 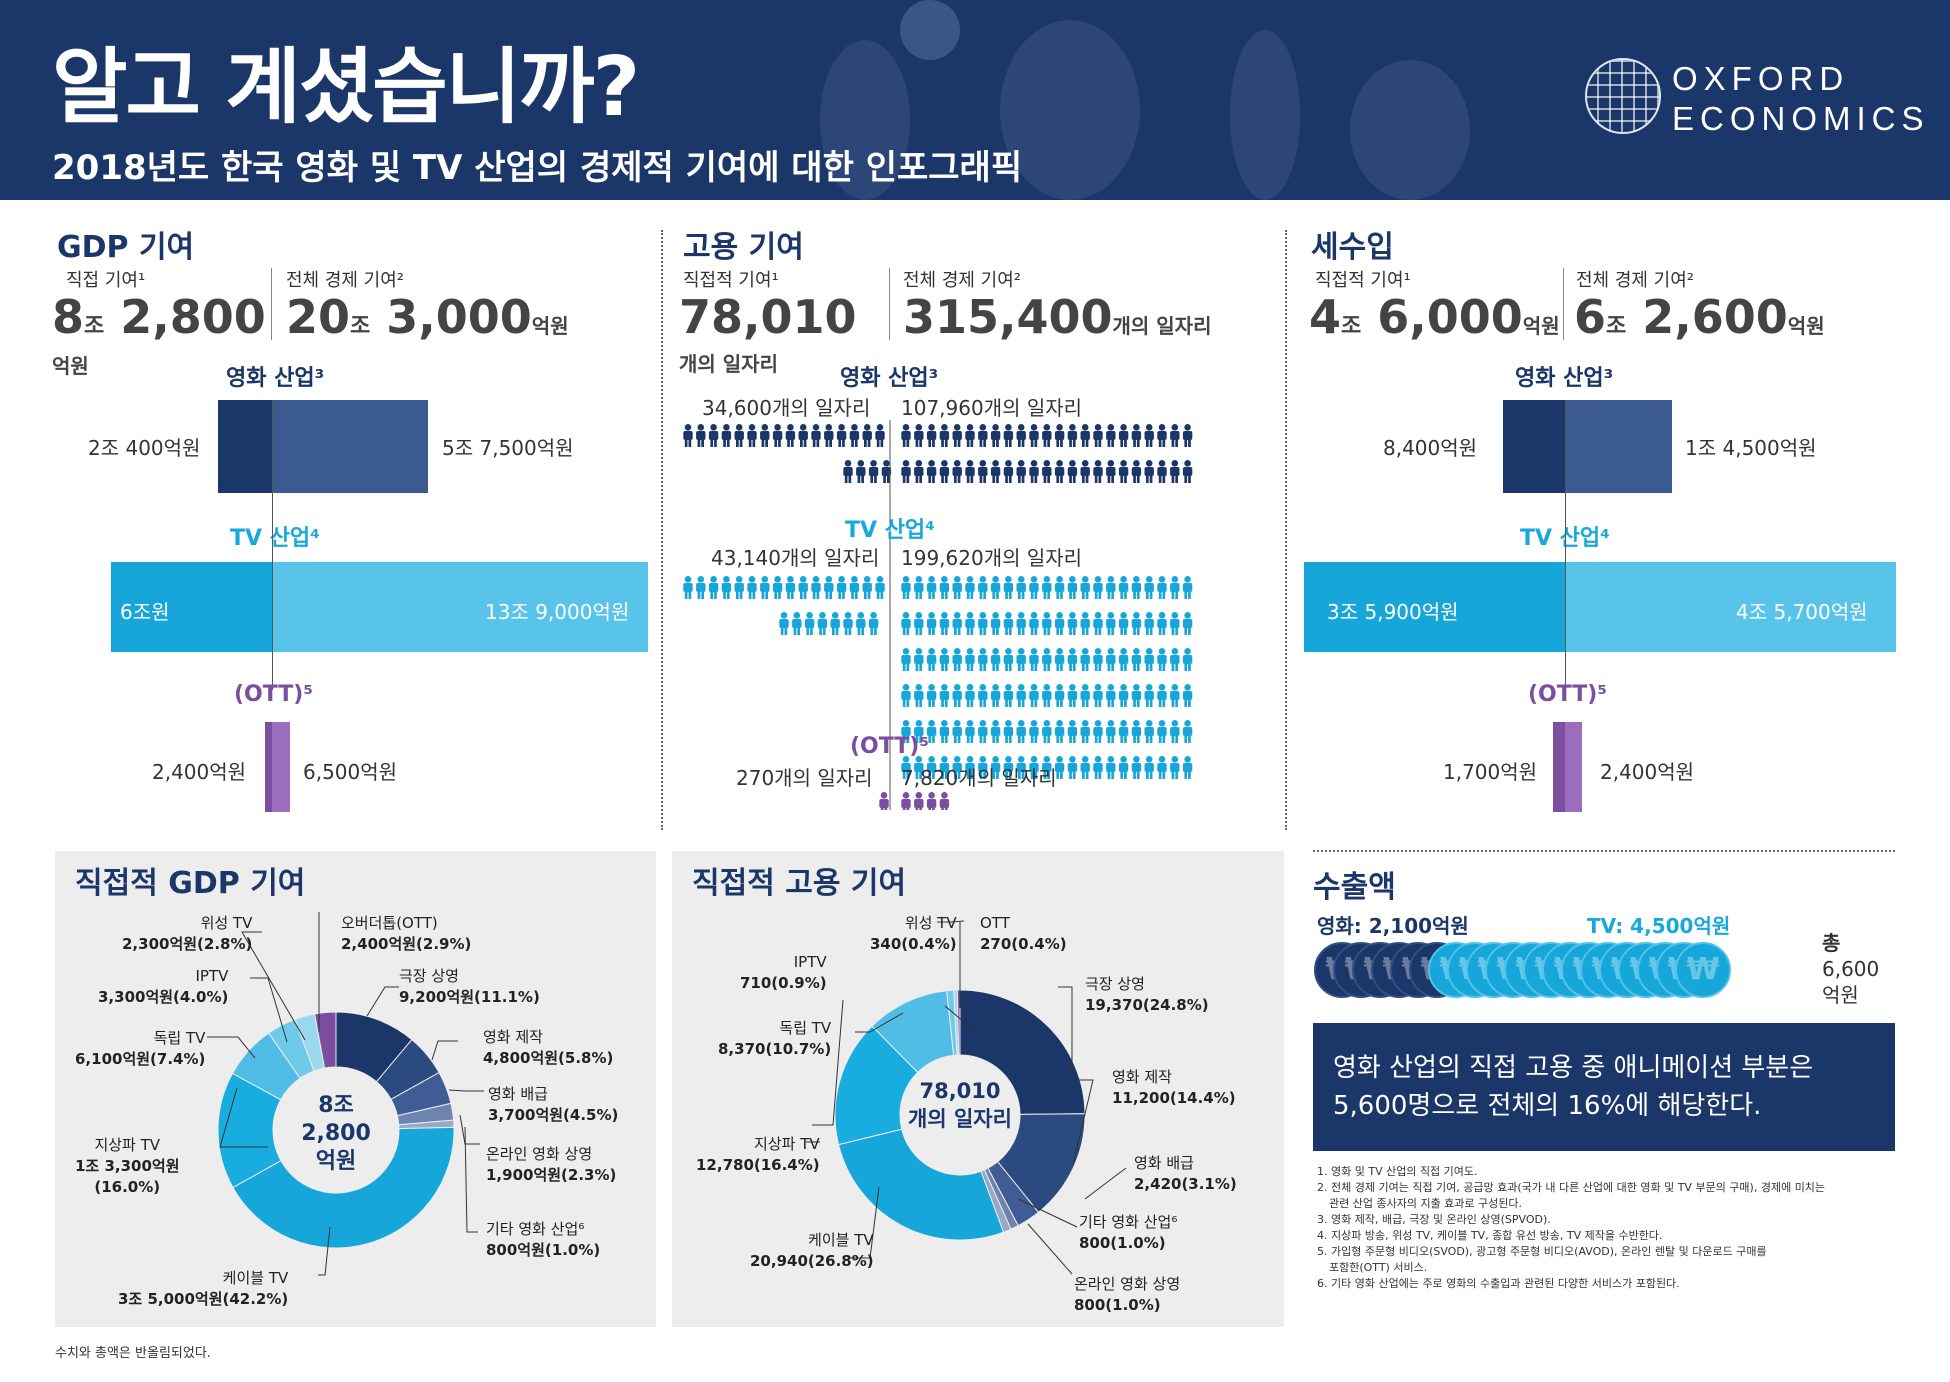 I want to click on employment-donut-chart, so click(x=960, y=1115).